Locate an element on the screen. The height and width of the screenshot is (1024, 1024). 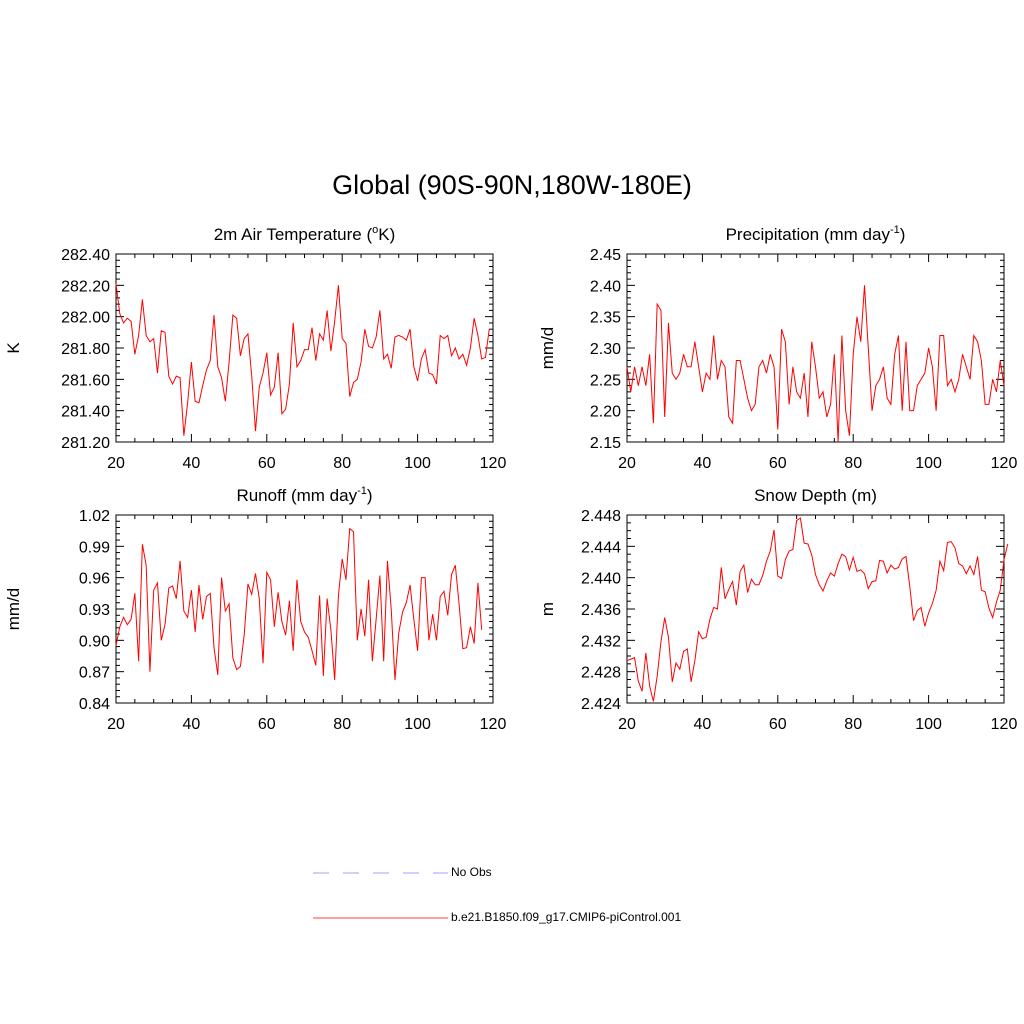
panel-3-ytick-label: 0.99 is located at coordinates (94, 547).